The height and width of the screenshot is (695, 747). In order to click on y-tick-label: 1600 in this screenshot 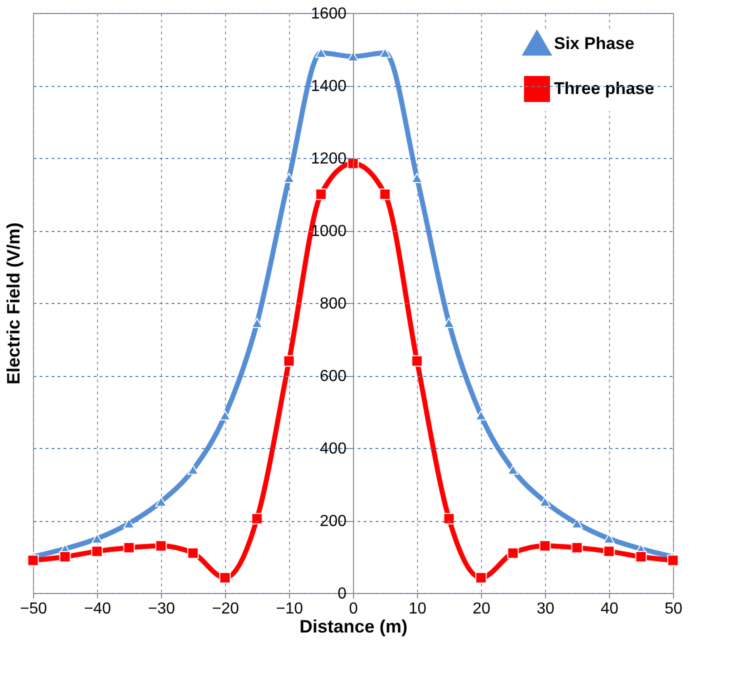, I will do `click(328, 14)`.